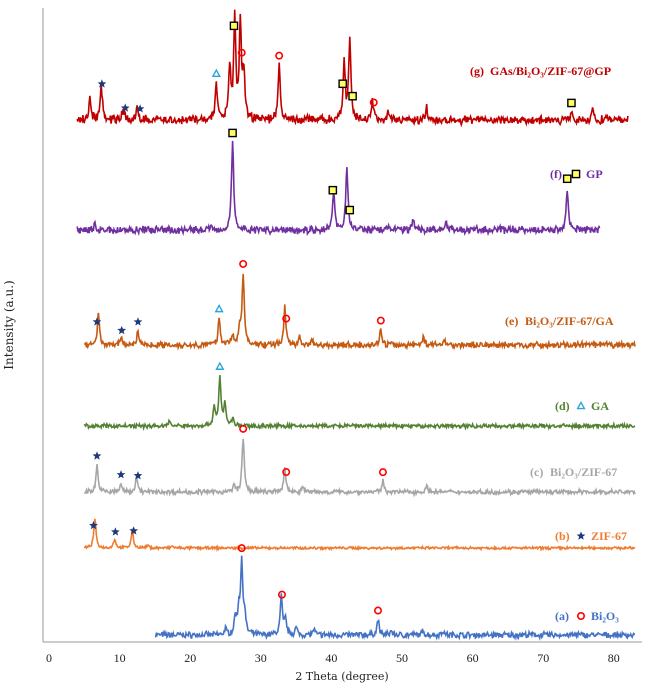 Image resolution: width=650 pixels, height=685 pixels. Describe the element at coordinates (556, 174) in the screenshot. I see `series-label-code: (f)` at that location.